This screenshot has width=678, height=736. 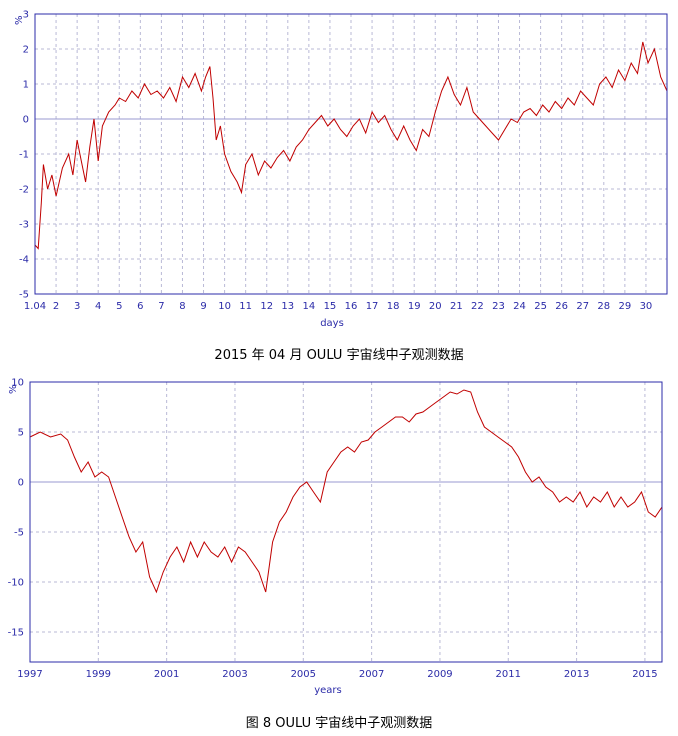 I want to click on x-tick-label: 2, so click(x=56, y=306).